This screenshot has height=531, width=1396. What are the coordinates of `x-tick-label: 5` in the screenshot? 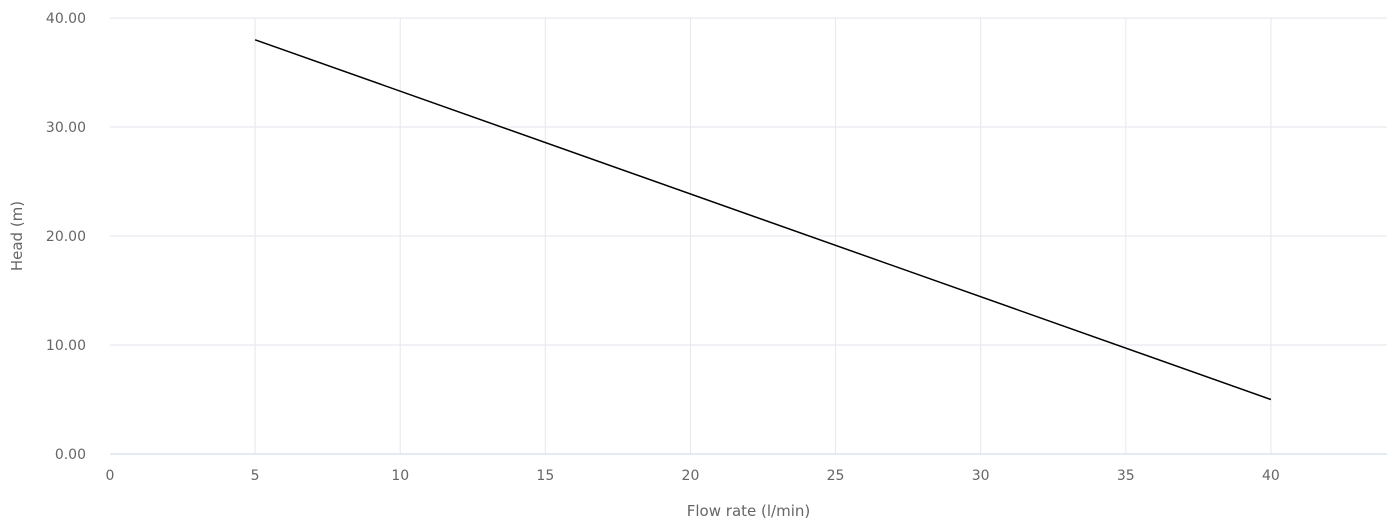 It's located at (255, 476).